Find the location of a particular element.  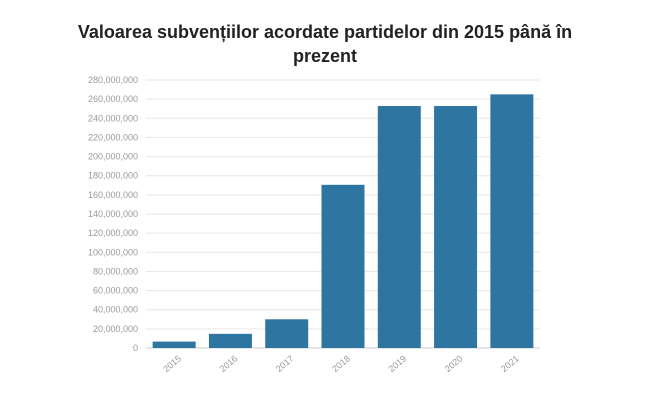

y-tick-label: 140,000,000 is located at coordinates (113, 214).